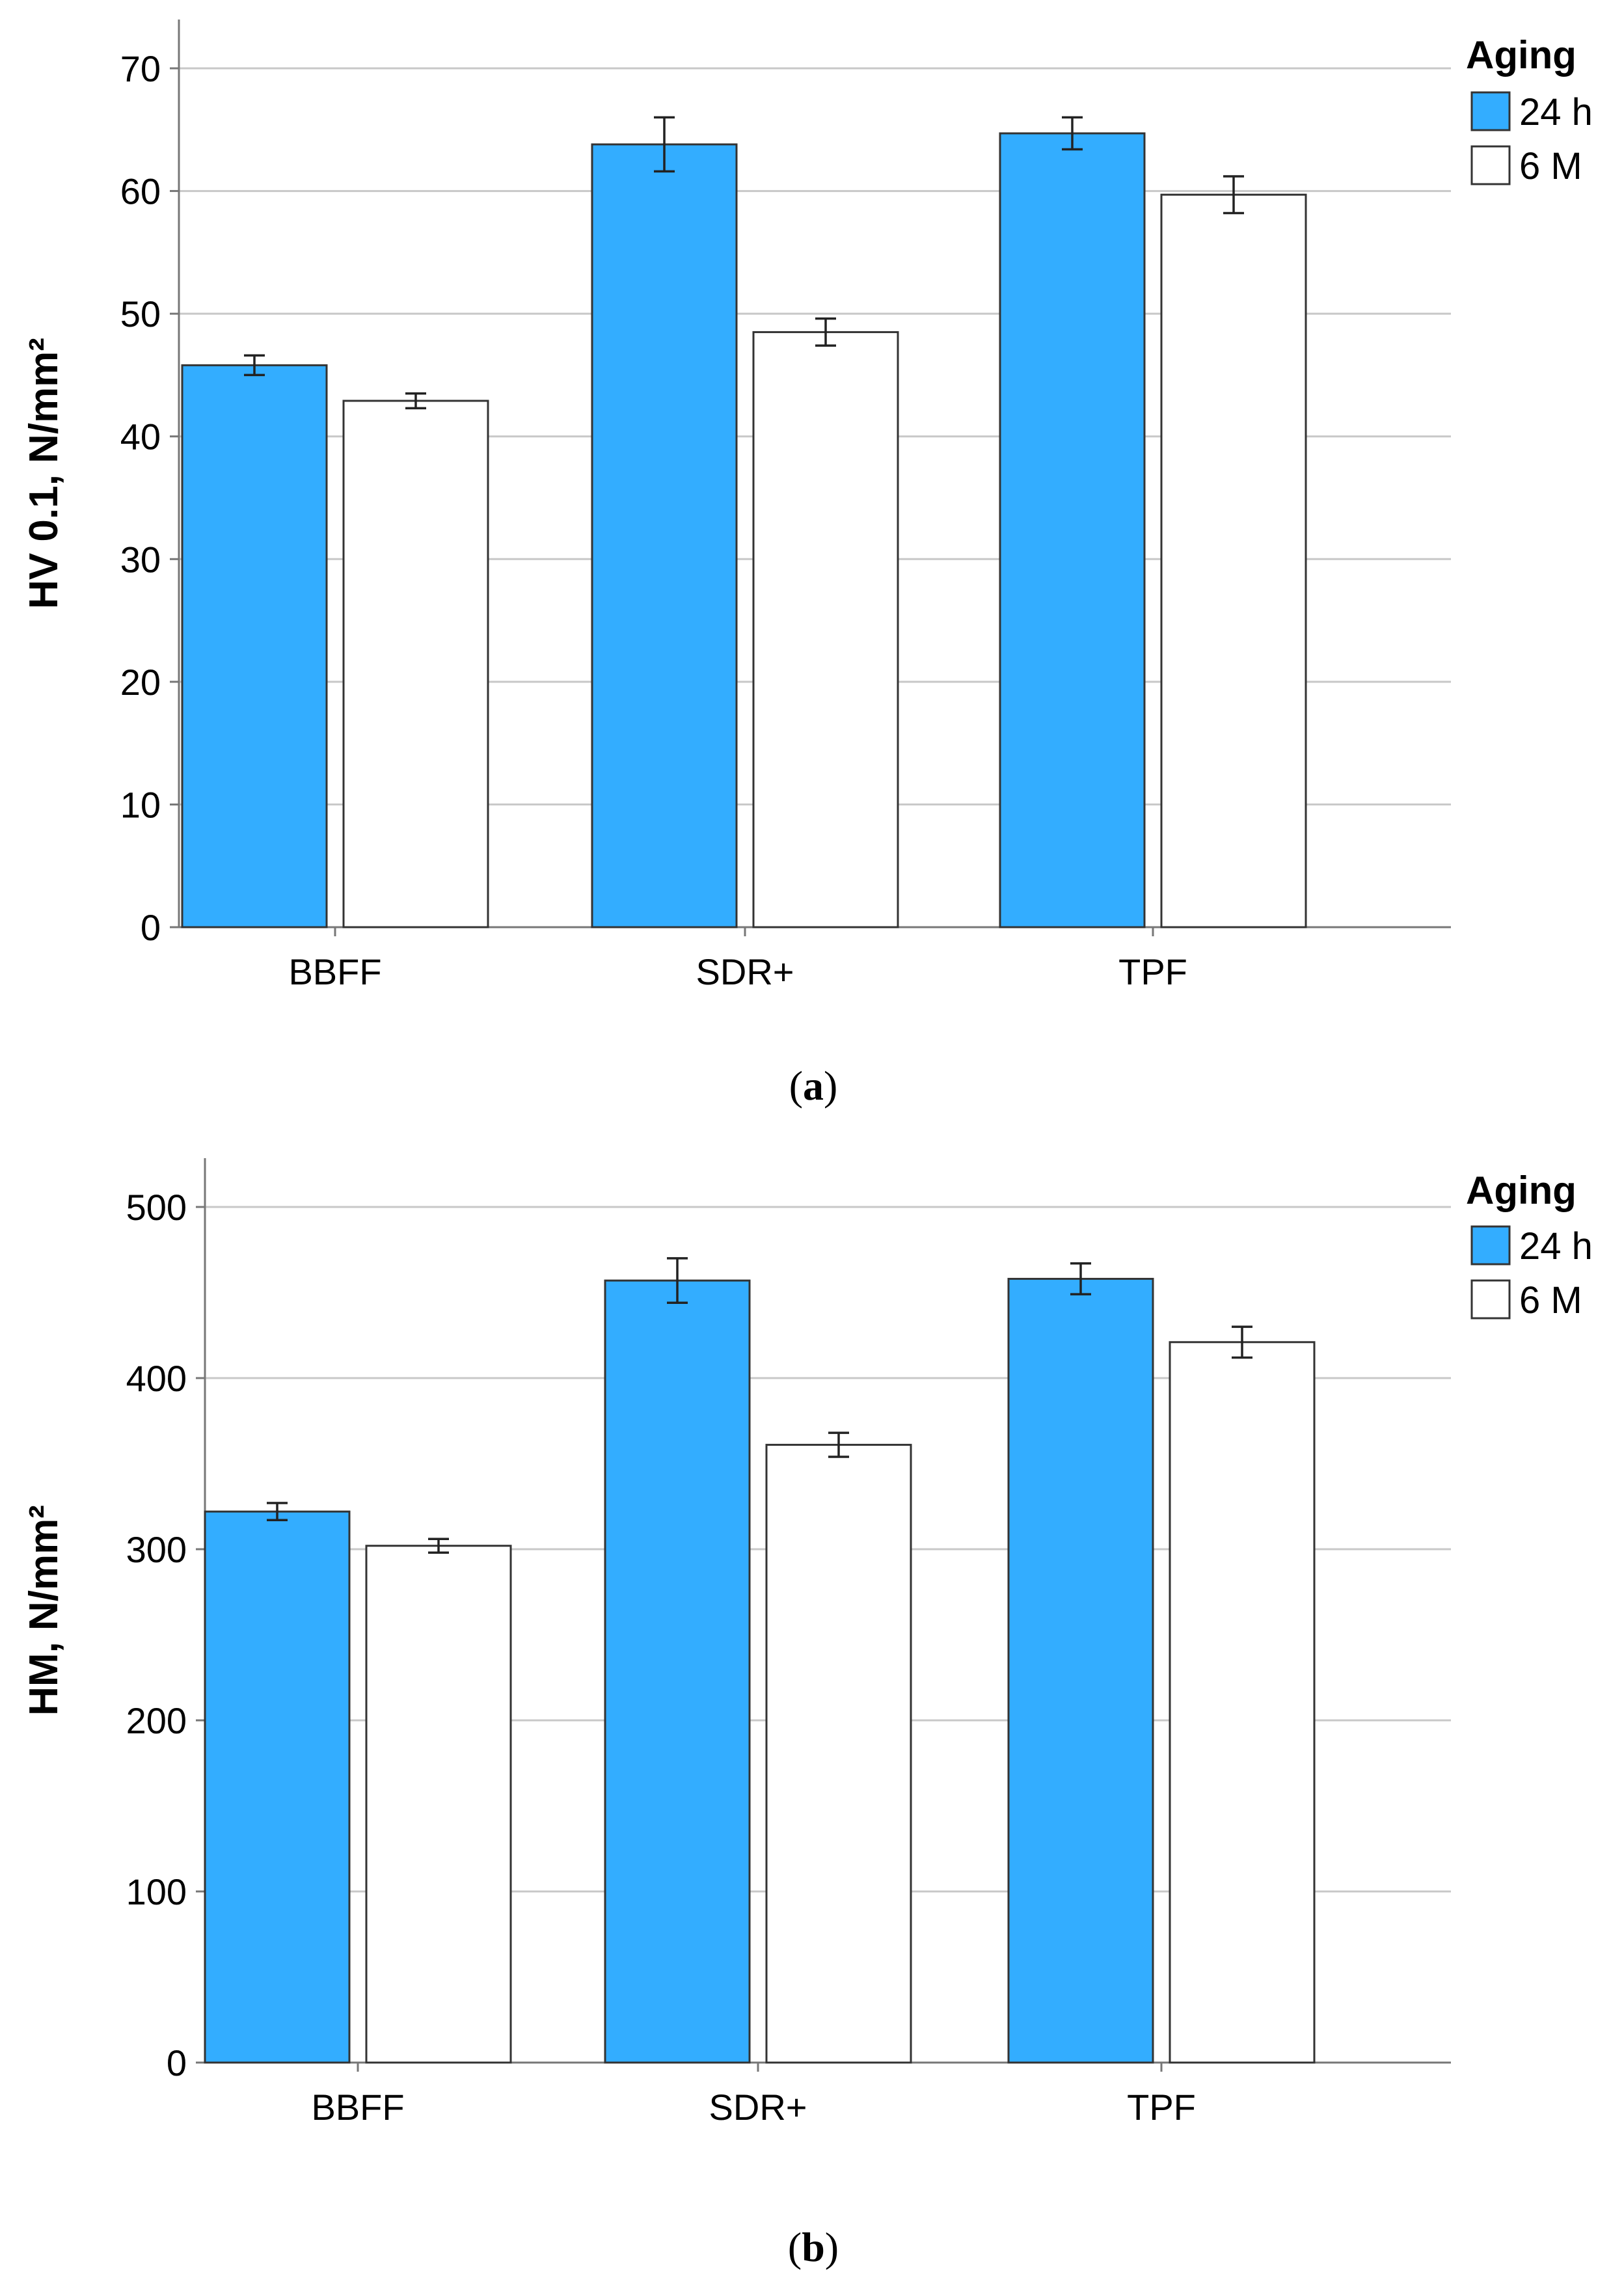 Image resolution: width=1624 pixels, height=2289 pixels. I want to click on caption-letter: a, so click(813, 1086).